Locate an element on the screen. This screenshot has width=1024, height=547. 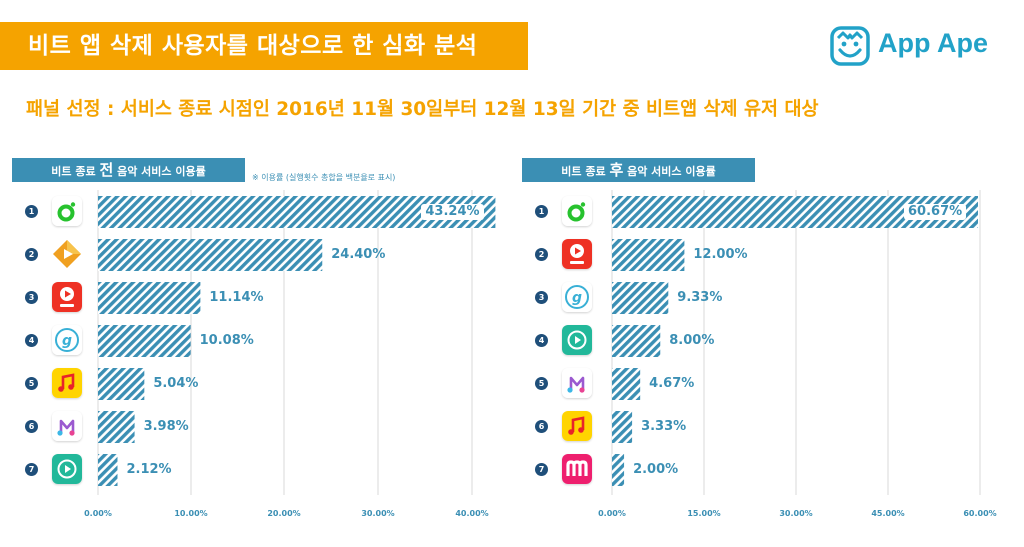
usage-rate-note: ※ 이용률 (실행횟수 총합을 백분율로 표시) is located at coordinates (324, 177).